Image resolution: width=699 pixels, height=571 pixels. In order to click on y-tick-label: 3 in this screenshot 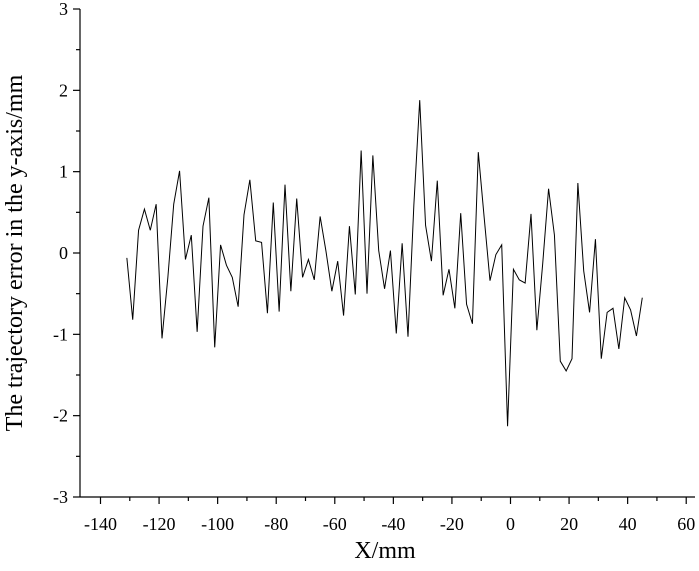, I will do `click(63, 9)`.